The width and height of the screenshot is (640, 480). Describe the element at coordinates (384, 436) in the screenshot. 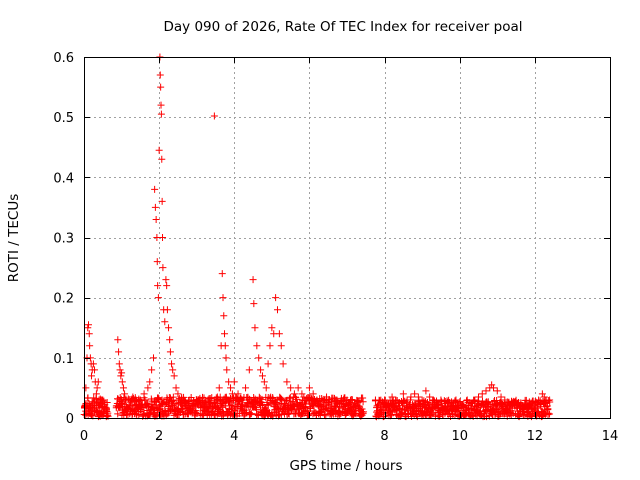

I see `x-tick-label: 8` at that location.